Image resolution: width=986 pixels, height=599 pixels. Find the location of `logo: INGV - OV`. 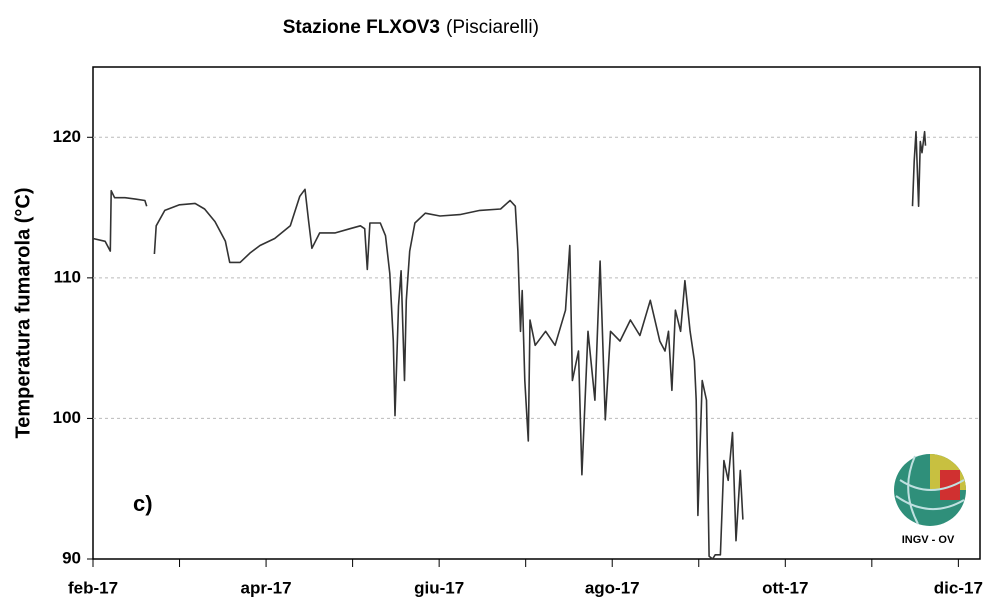

logo: INGV - OV is located at coordinates (930, 500).